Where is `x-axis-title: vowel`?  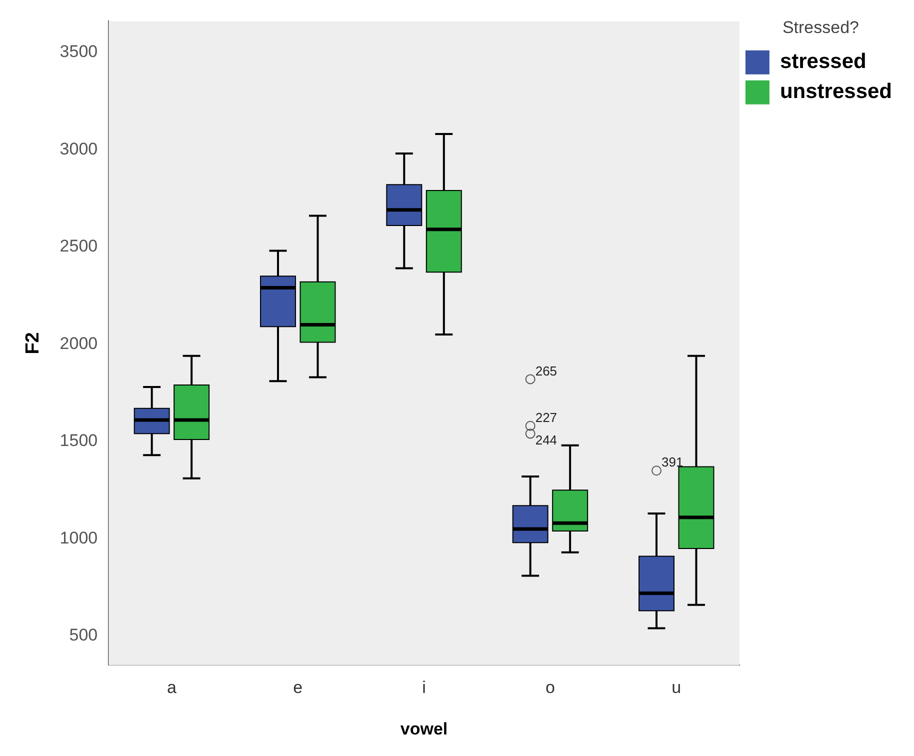
x-axis-title: vowel is located at coordinates (424, 728).